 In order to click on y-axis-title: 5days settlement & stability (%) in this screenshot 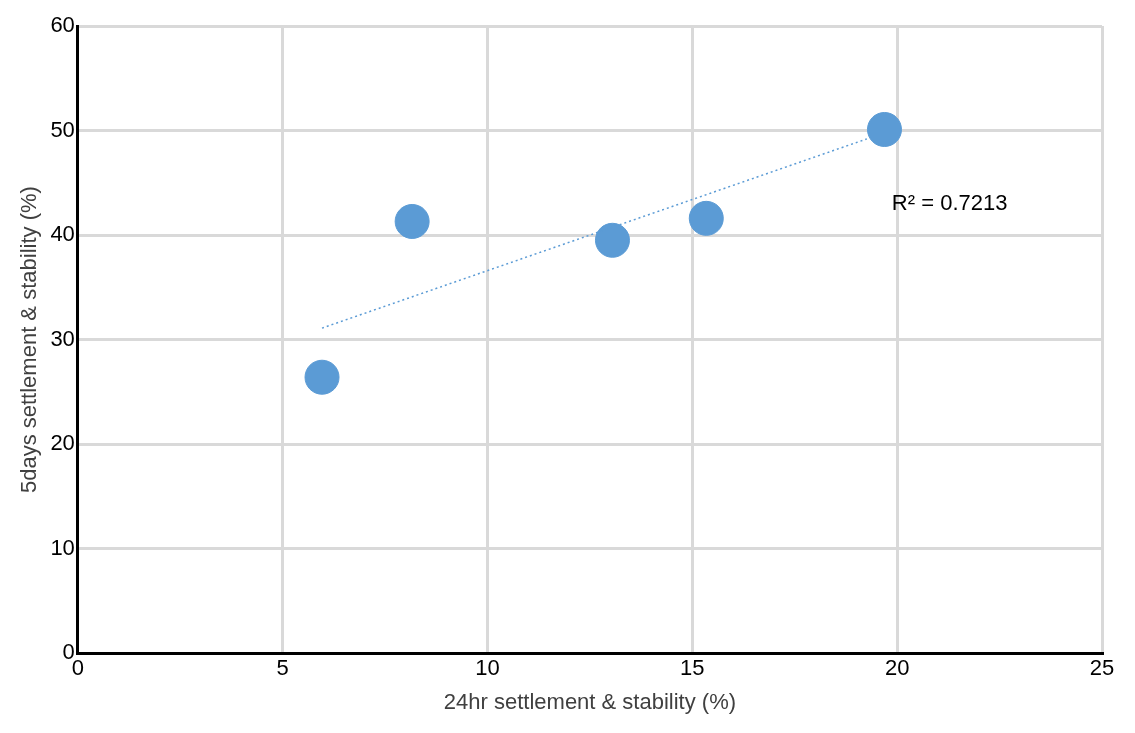, I will do `click(29, 340)`.